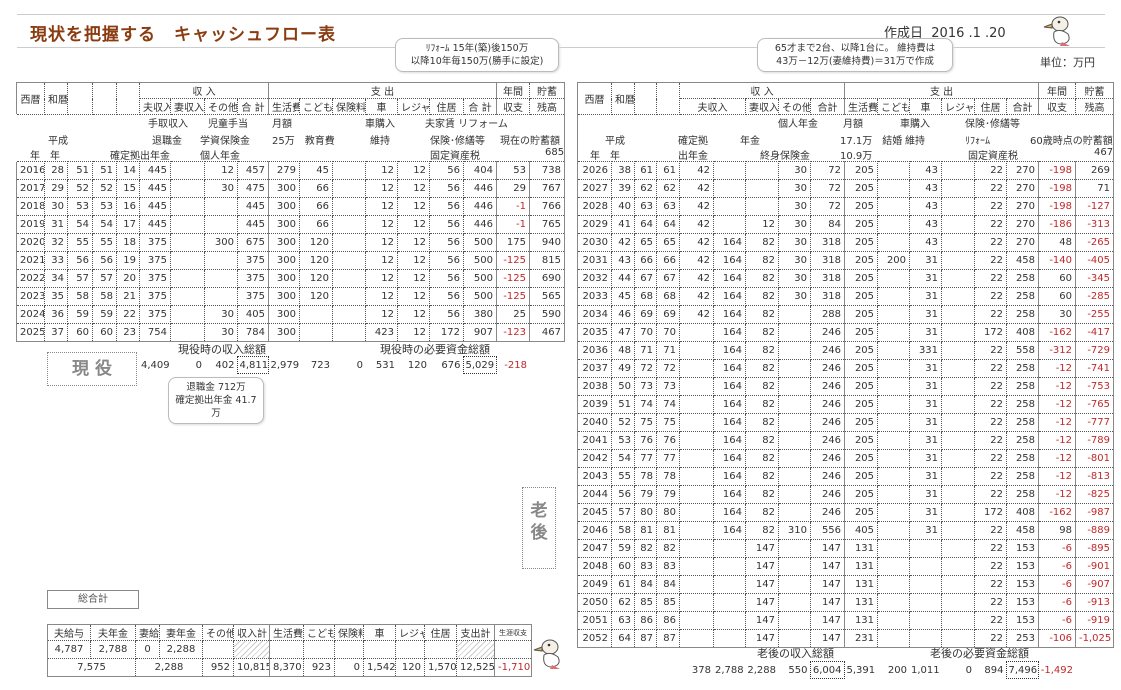 The image size is (1121, 690). Describe the element at coordinates (104, 188) in the screenshot. I see `table-cell: 52` at that location.